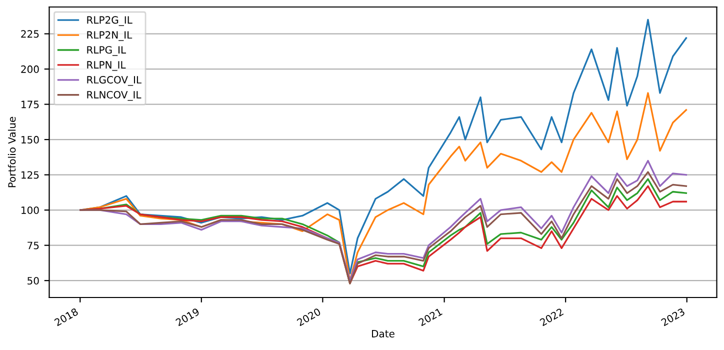 The height and width of the screenshot is (350, 724). What do you see at coordinates (30, 210) in the screenshot?
I see `y-tick-label: 100` at bounding box center [30, 210].